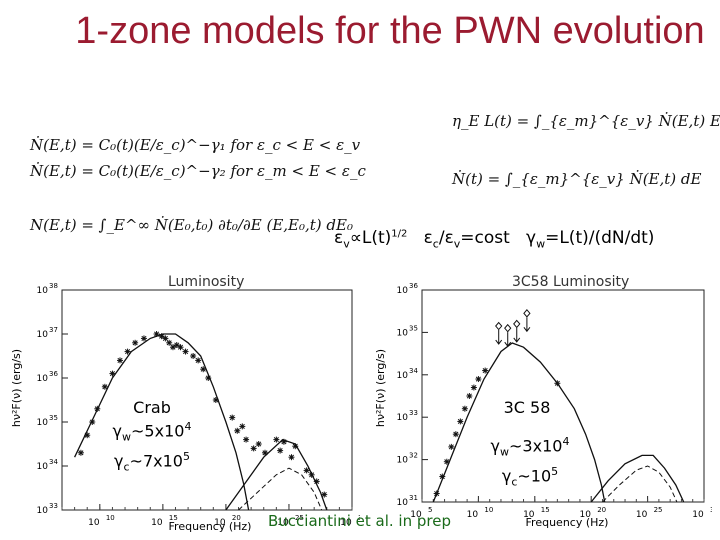 This screenshot has width=720, height=540. I want to click on y-tick-exponent: 37, so click(53, 330).